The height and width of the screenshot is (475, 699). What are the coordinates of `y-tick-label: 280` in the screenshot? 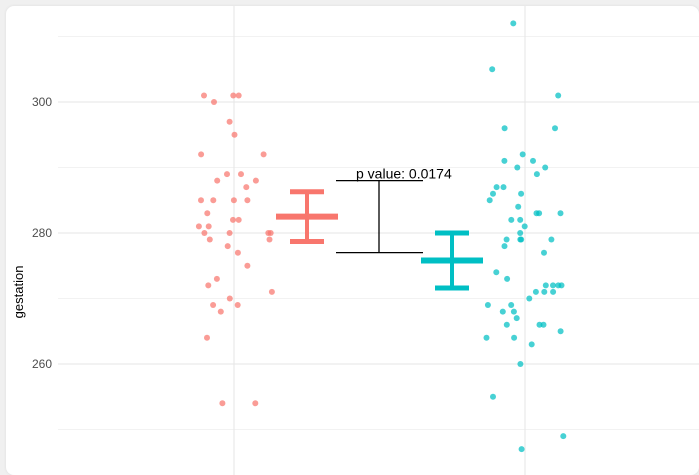 It's located at (42, 233).